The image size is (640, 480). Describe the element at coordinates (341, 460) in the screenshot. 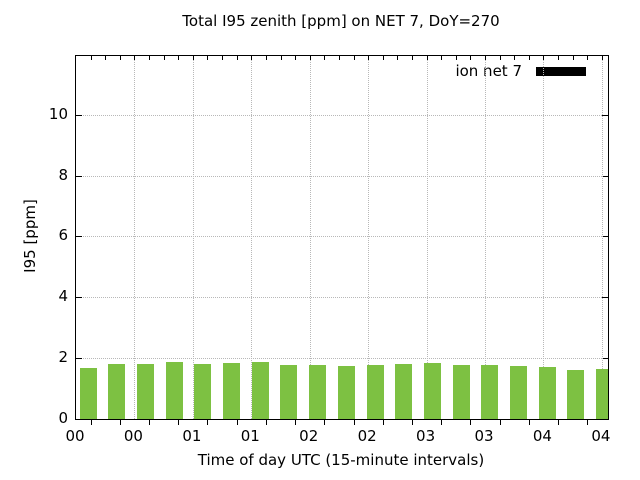

I see `x-axis-label: Time of day UTC (15-minute intervals)` at that location.